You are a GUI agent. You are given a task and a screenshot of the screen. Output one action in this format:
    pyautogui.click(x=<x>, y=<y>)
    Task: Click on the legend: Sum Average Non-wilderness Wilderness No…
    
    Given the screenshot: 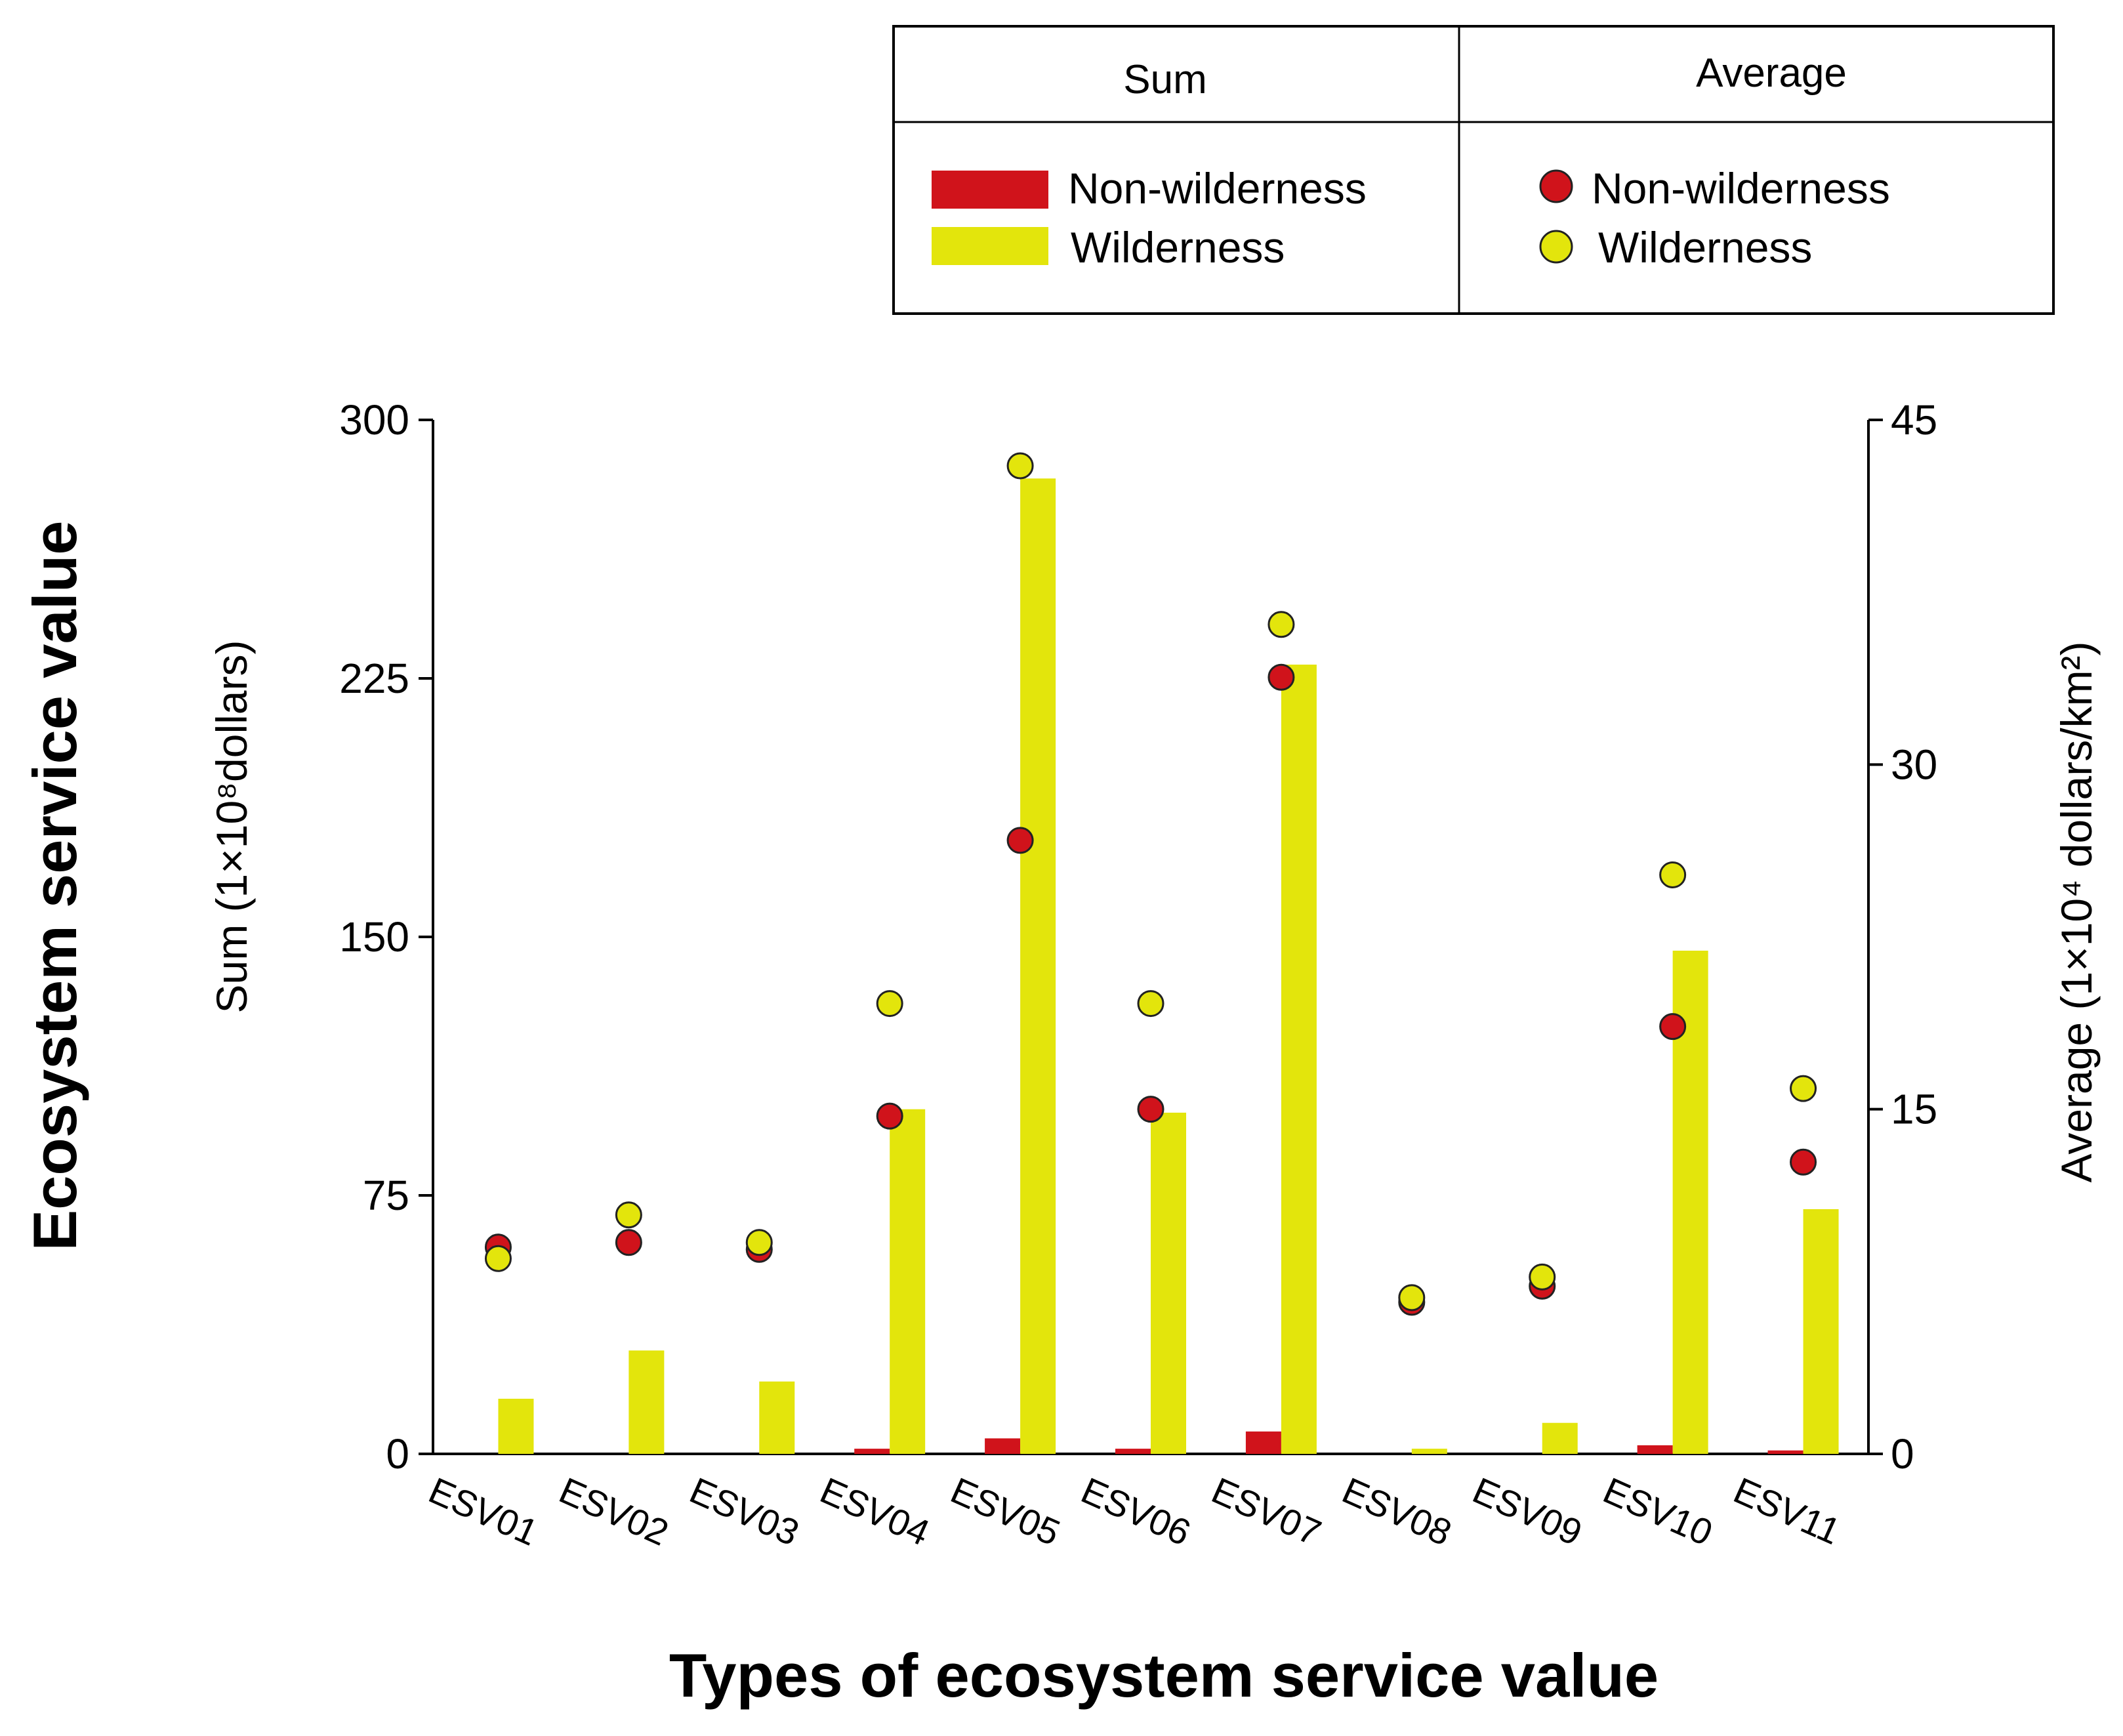 What is the action you would take?
    pyautogui.click(x=1473, y=170)
    